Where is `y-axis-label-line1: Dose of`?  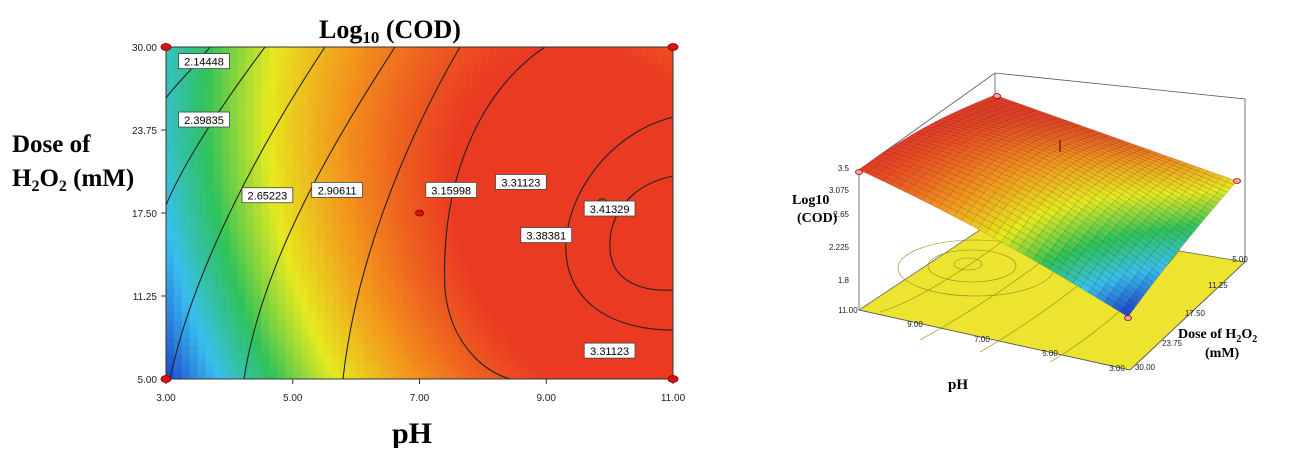 y-axis-label-line1: Dose of is located at coordinates (51, 144).